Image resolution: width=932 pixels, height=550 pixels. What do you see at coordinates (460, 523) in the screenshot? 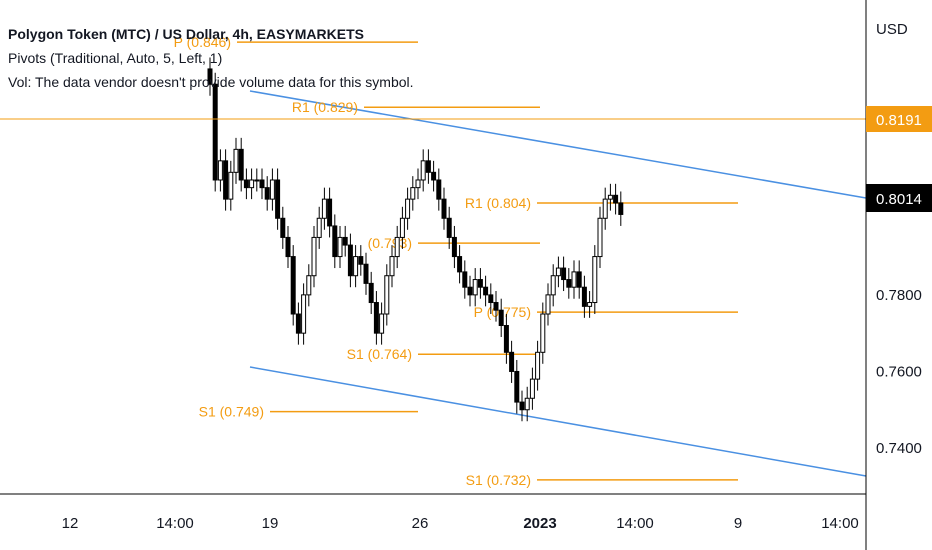
I see `time-axis: 12 14:00 19 26 2023 14:00 9 14:00` at bounding box center [460, 523].